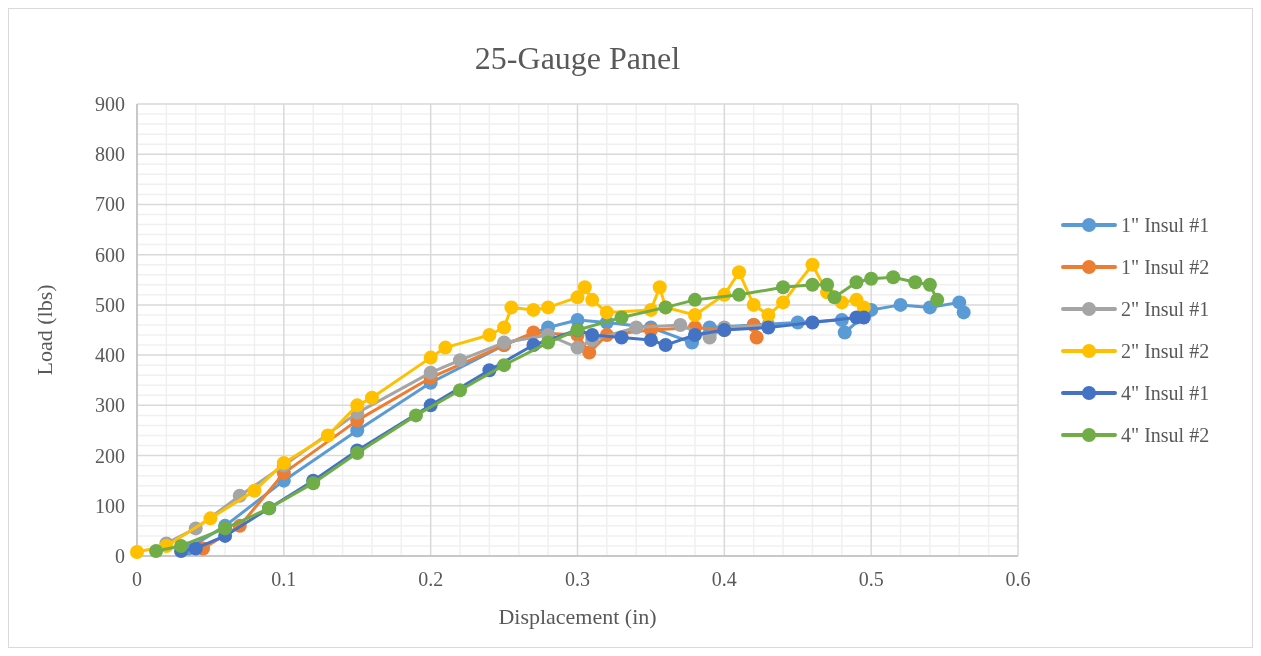 Image resolution: width=1261 pixels, height=656 pixels. Describe the element at coordinates (110, 304) in the screenshot. I see `y-tick-label: 500` at that location.